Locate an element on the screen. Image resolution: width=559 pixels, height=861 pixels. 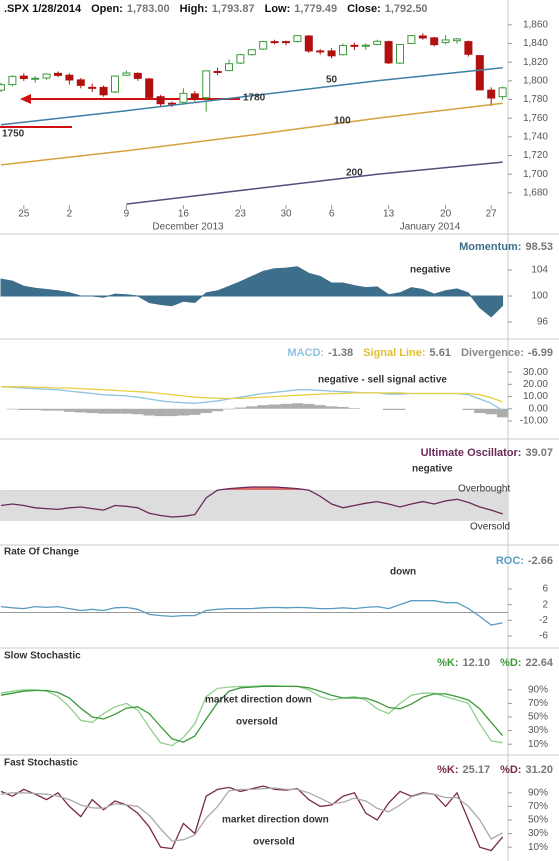
series-label: 50 is located at coordinates (332, 80).